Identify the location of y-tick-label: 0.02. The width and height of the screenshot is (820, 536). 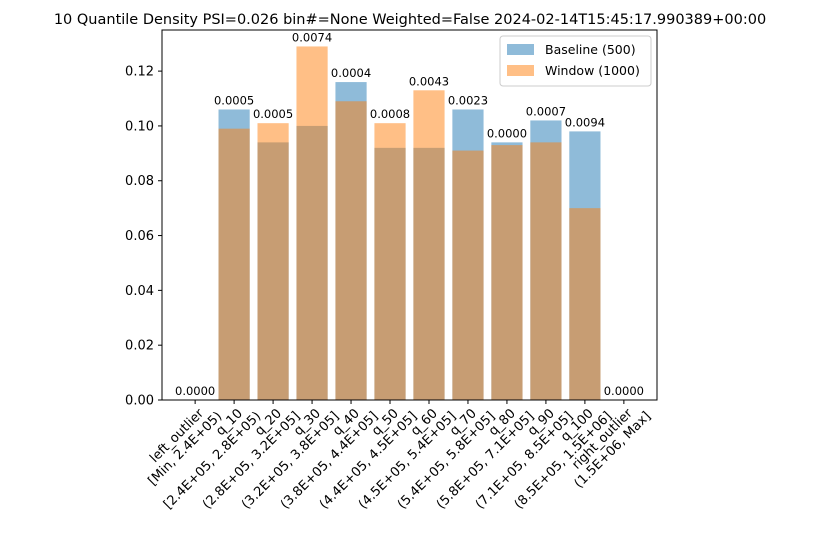
(139, 346).